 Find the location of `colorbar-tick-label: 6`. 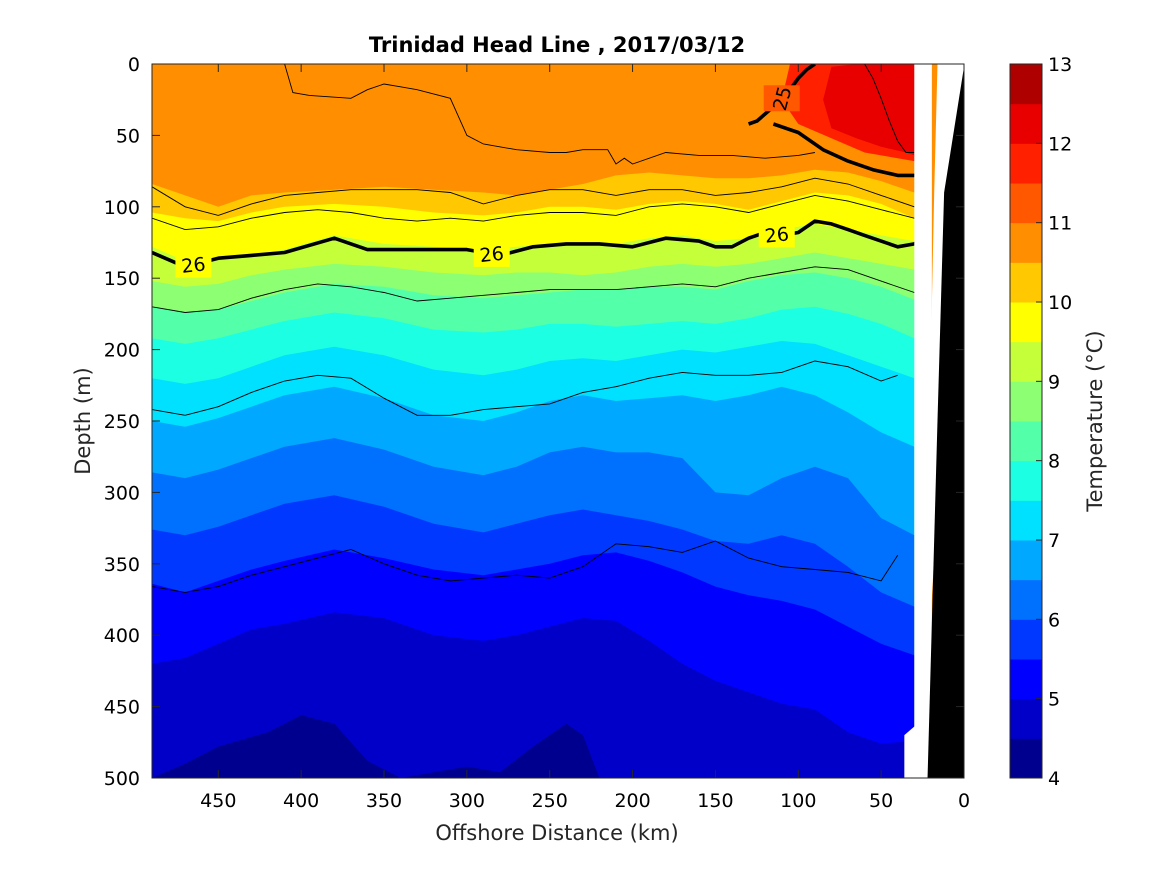

colorbar-tick-label: 6 is located at coordinates (1054, 620).